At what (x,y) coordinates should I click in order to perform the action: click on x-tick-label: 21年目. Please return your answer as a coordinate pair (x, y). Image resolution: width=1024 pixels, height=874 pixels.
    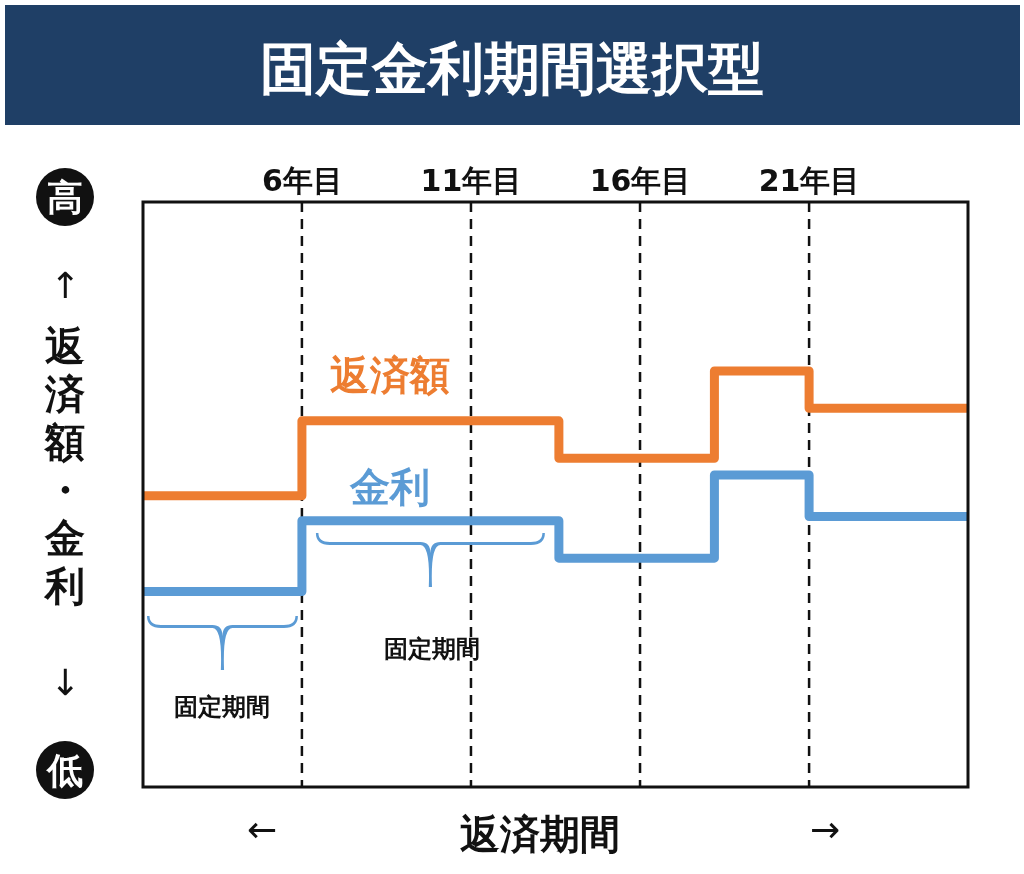
    Looking at the image, I should click on (809, 180).